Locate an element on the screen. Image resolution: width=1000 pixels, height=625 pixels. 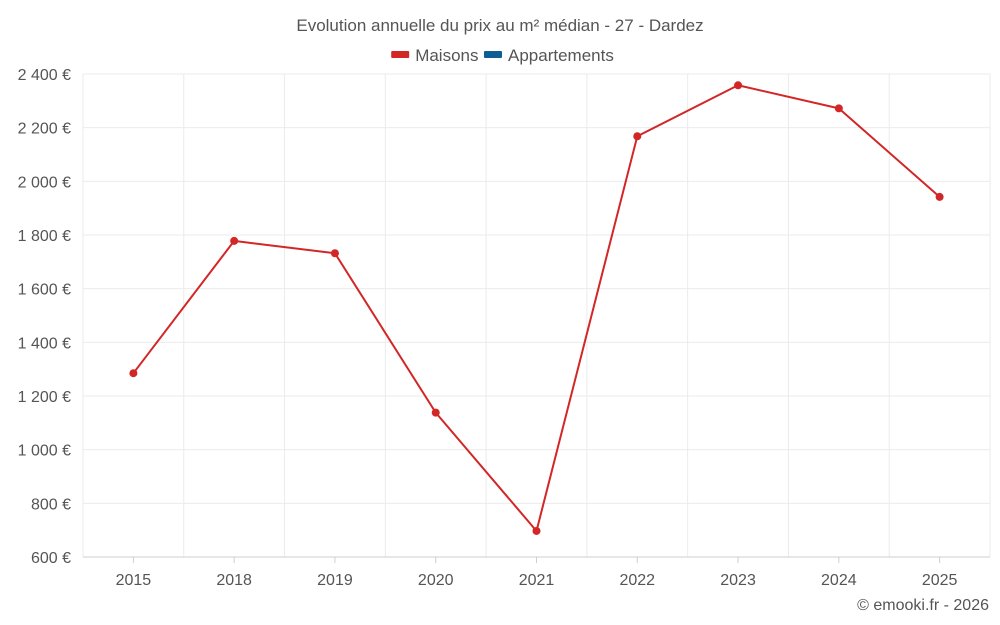
data-point-maisons-2023 is located at coordinates (738, 85).